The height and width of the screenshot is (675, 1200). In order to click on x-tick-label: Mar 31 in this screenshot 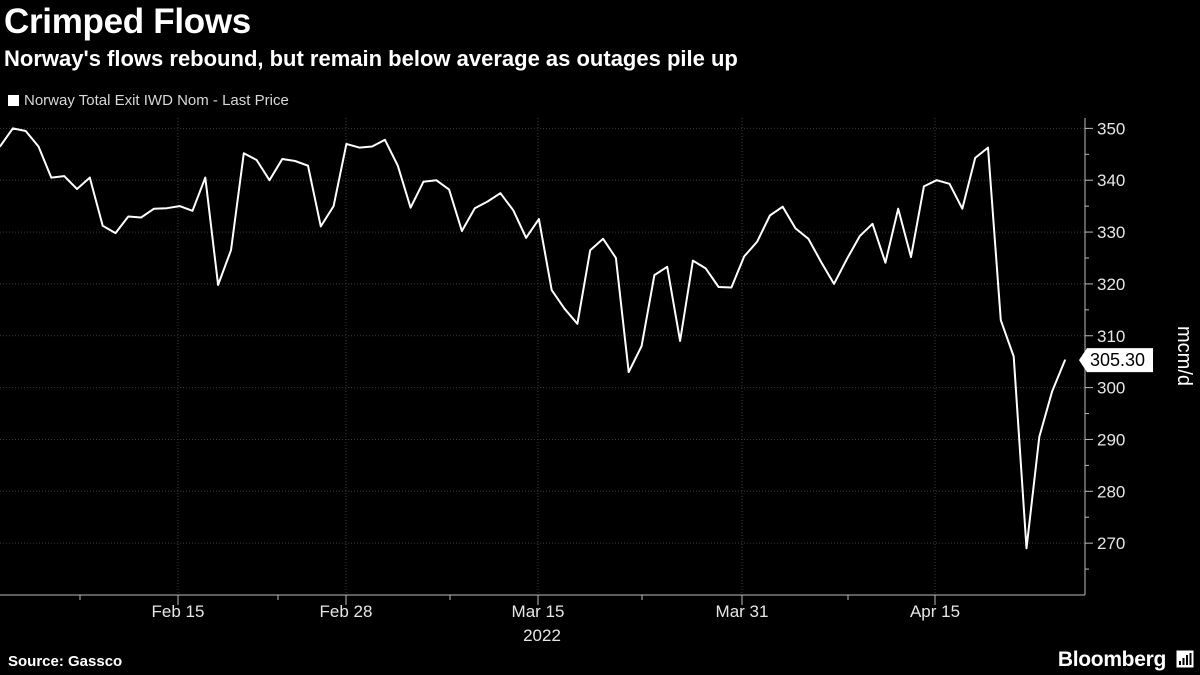, I will do `click(742, 611)`.